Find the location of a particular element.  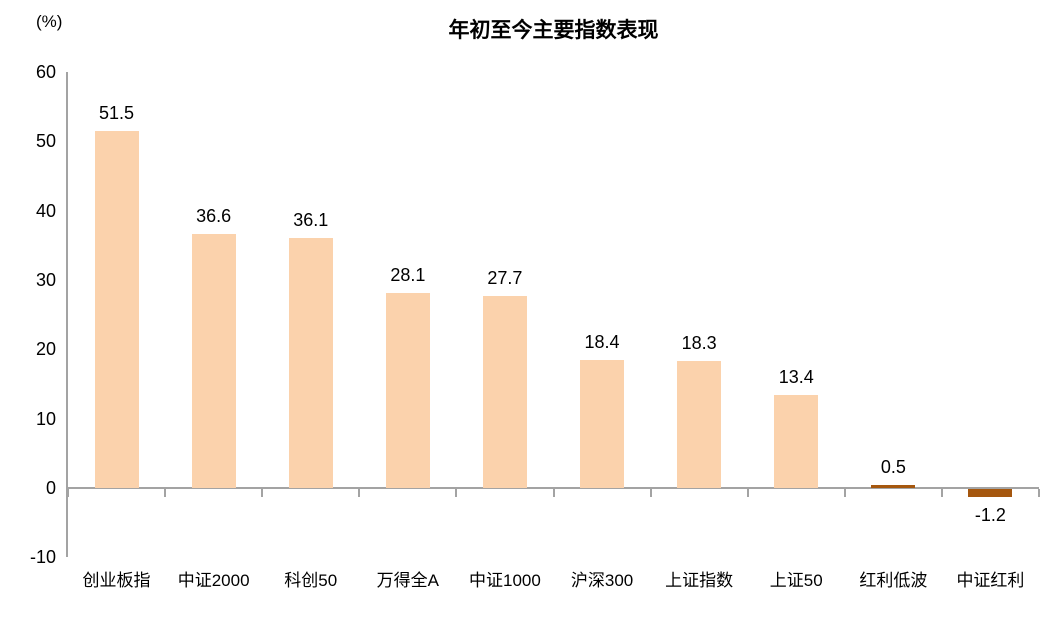

bar-value-label: 28.1 is located at coordinates (408, 275).